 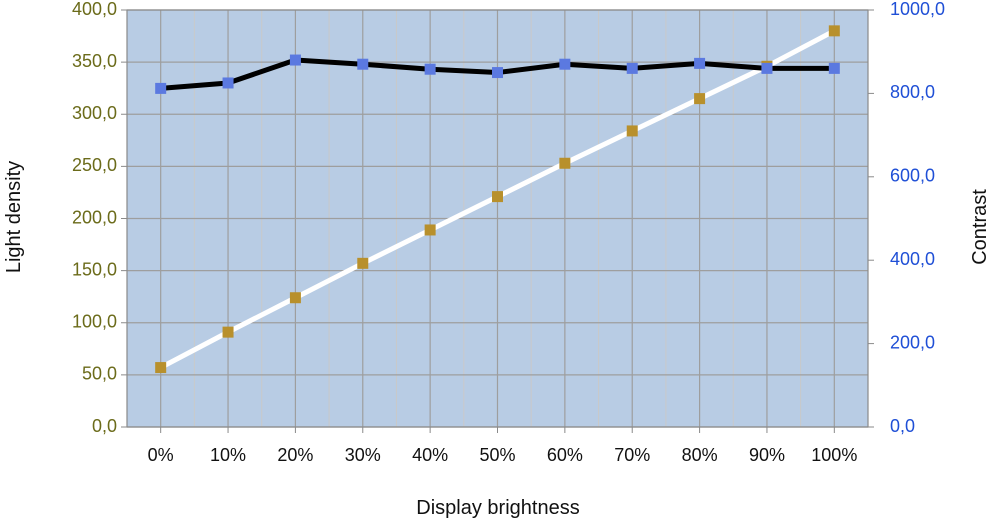 What do you see at coordinates (912, 342) in the screenshot?
I see `tick-label-right: 200,0` at bounding box center [912, 342].